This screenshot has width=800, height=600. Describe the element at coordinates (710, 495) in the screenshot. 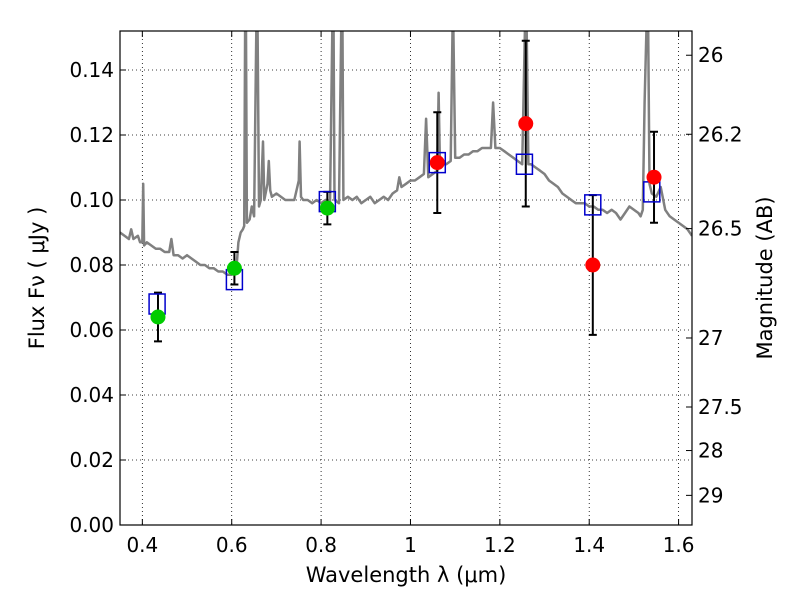

I see `y-right-tick-label: 29` at that location.